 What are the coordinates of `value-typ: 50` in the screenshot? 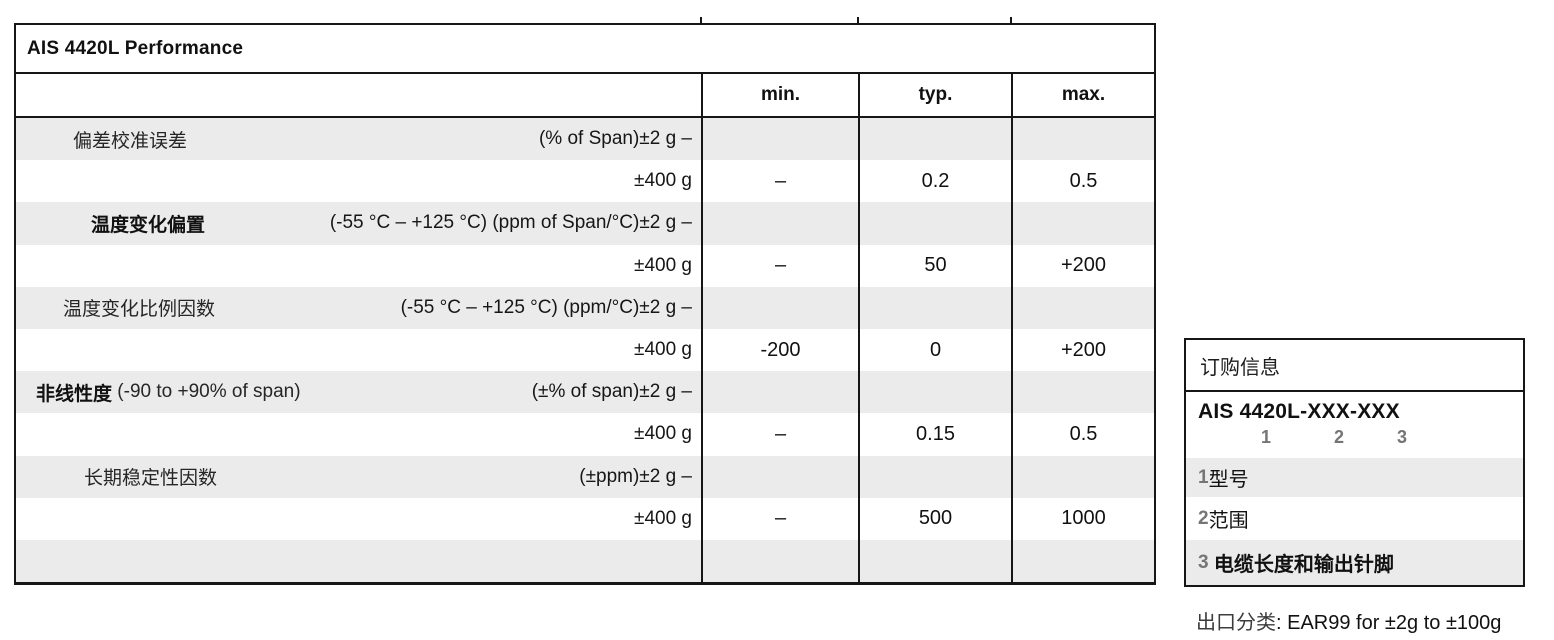 It's located at (934, 265).